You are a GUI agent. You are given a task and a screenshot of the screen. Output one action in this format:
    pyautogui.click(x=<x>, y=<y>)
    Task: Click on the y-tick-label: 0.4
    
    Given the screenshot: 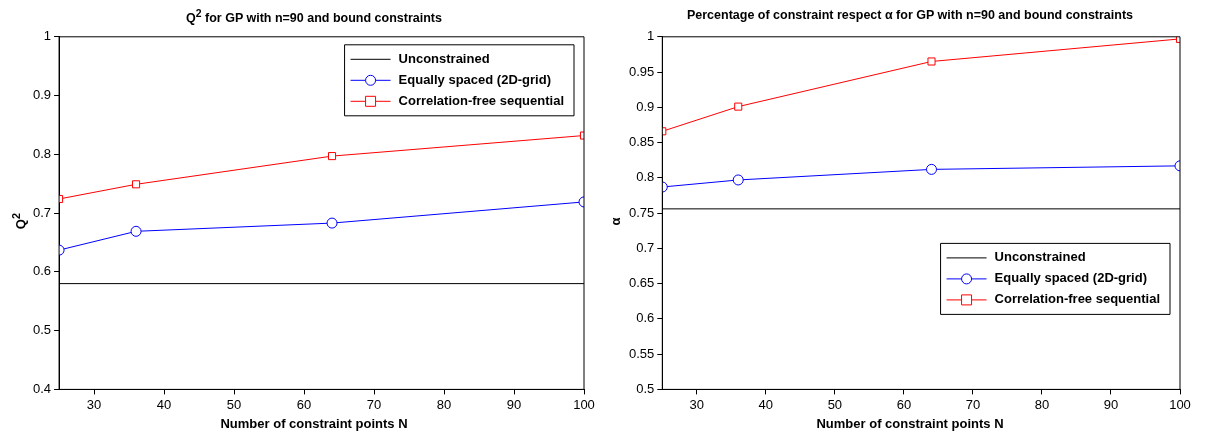 What is the action you would take?
    pyautogui.click(x=42, y=388)
    